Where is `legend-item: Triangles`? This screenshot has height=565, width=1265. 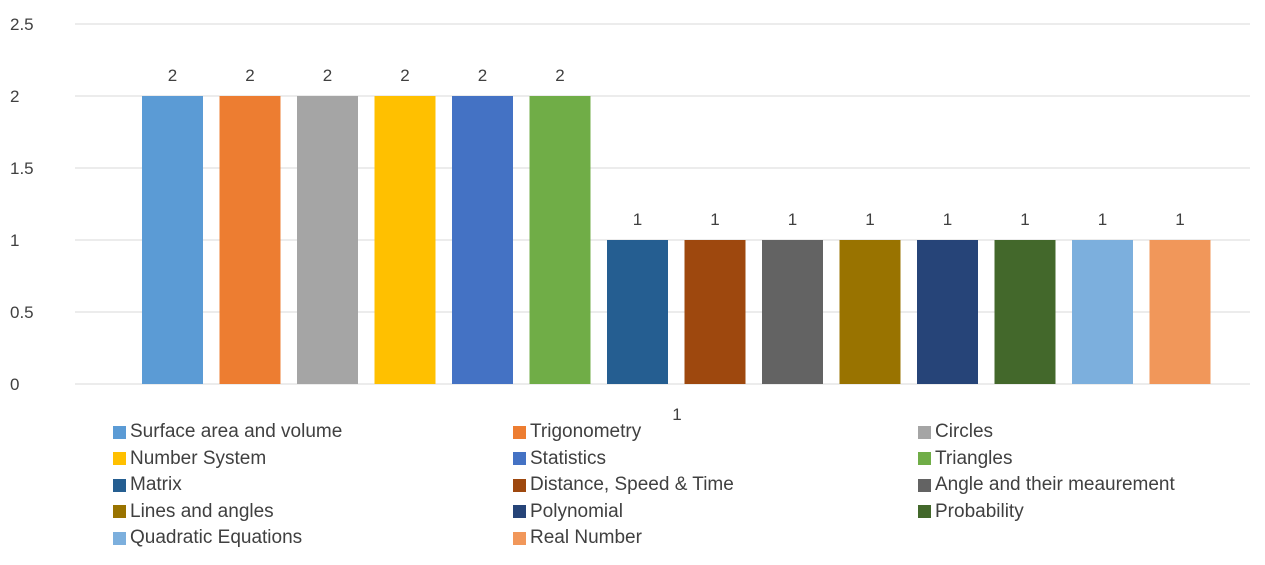 legend-item: Triangles is located at coordinates (965, 459).